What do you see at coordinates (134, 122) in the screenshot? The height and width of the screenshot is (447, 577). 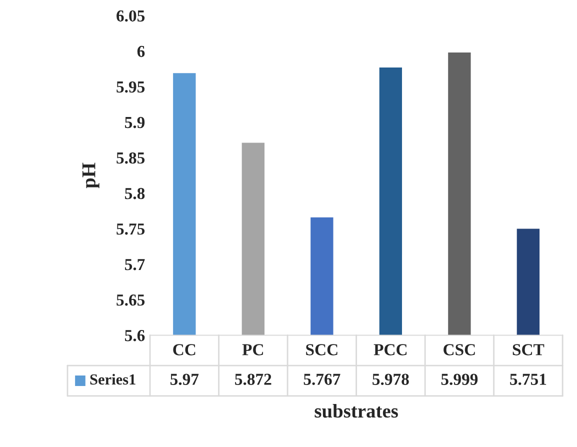 I see `y-tick-label: 5.9` at bounding box center [134, 122].